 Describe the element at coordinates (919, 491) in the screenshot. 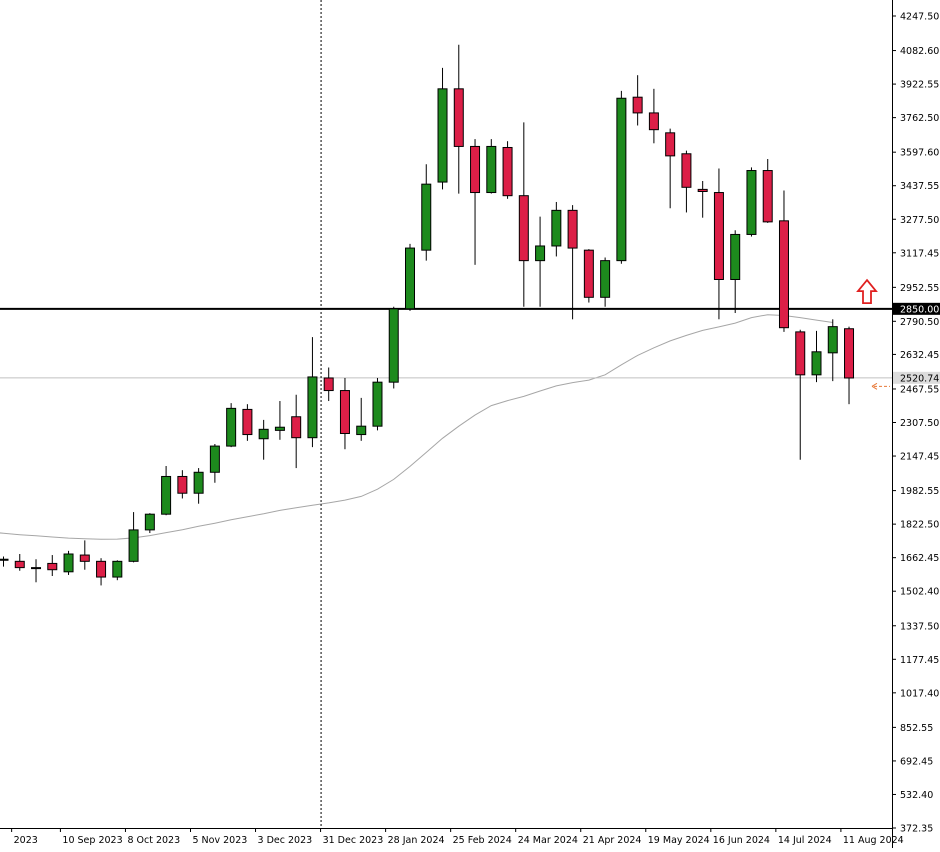

I see `y-tick-label: 1982.55` at that location.